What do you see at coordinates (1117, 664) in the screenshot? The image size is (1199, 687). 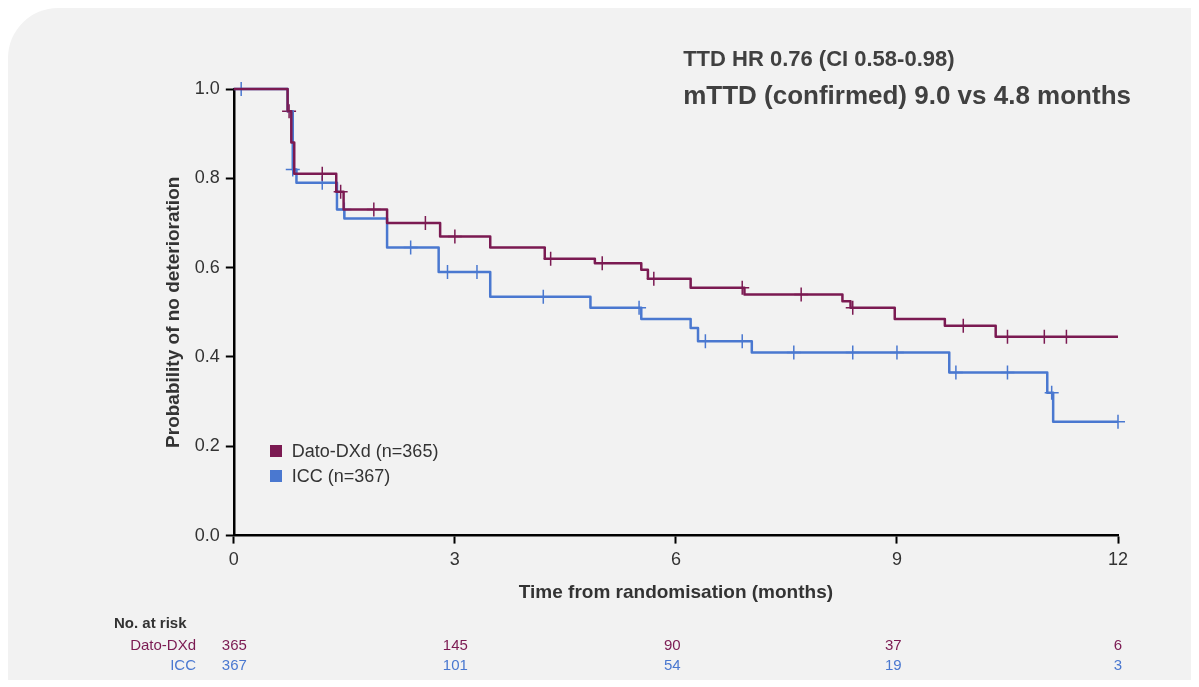 I see `text: 3` at bounding box center [1117, 664].